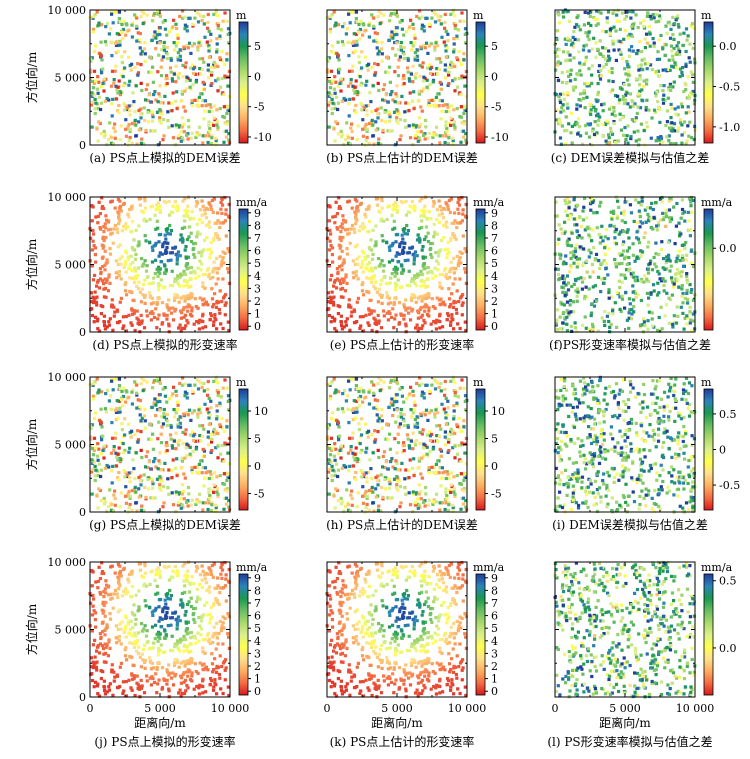  What do you see at coordinates (417, 86) in the screenshot?
I see `subplot-b: 50-5-10m(b) PS点上估计的DEM误差` at bounding box center [417, 86].